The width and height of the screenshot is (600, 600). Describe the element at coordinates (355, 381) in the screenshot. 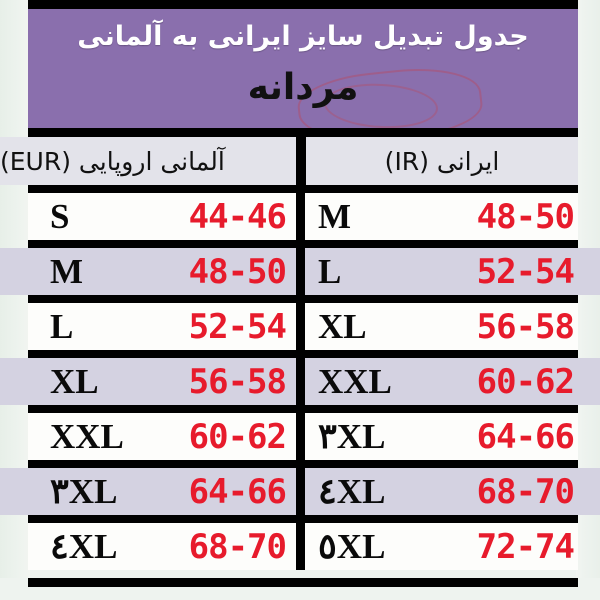

I see `cell-ir-size: XXL` at that location.